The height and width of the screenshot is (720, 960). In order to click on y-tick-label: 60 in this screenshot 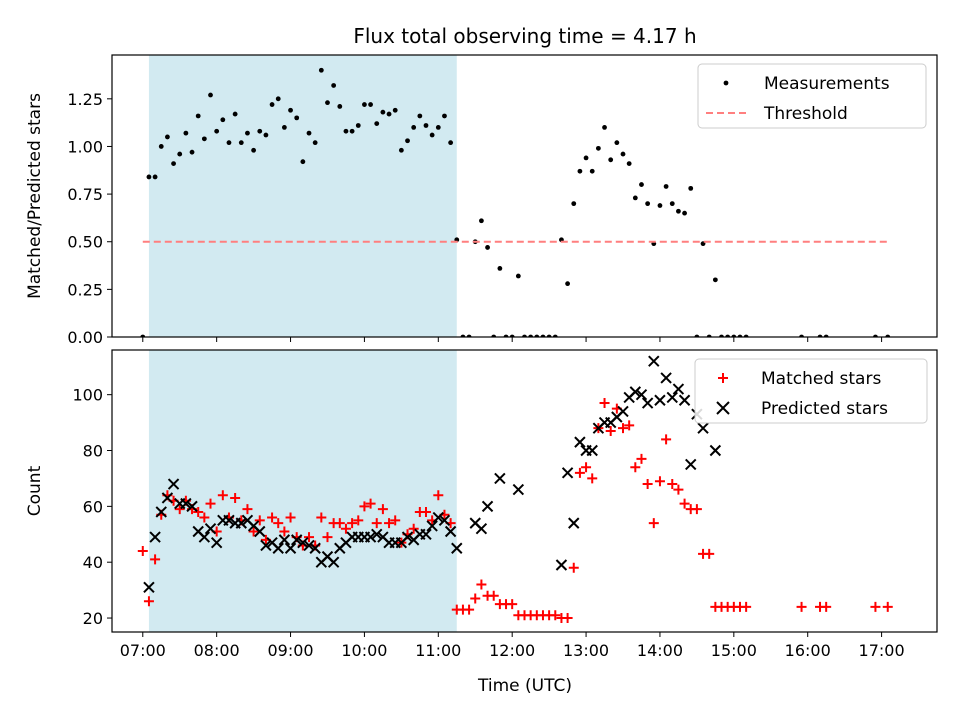, I will do `click(93, 506)`.